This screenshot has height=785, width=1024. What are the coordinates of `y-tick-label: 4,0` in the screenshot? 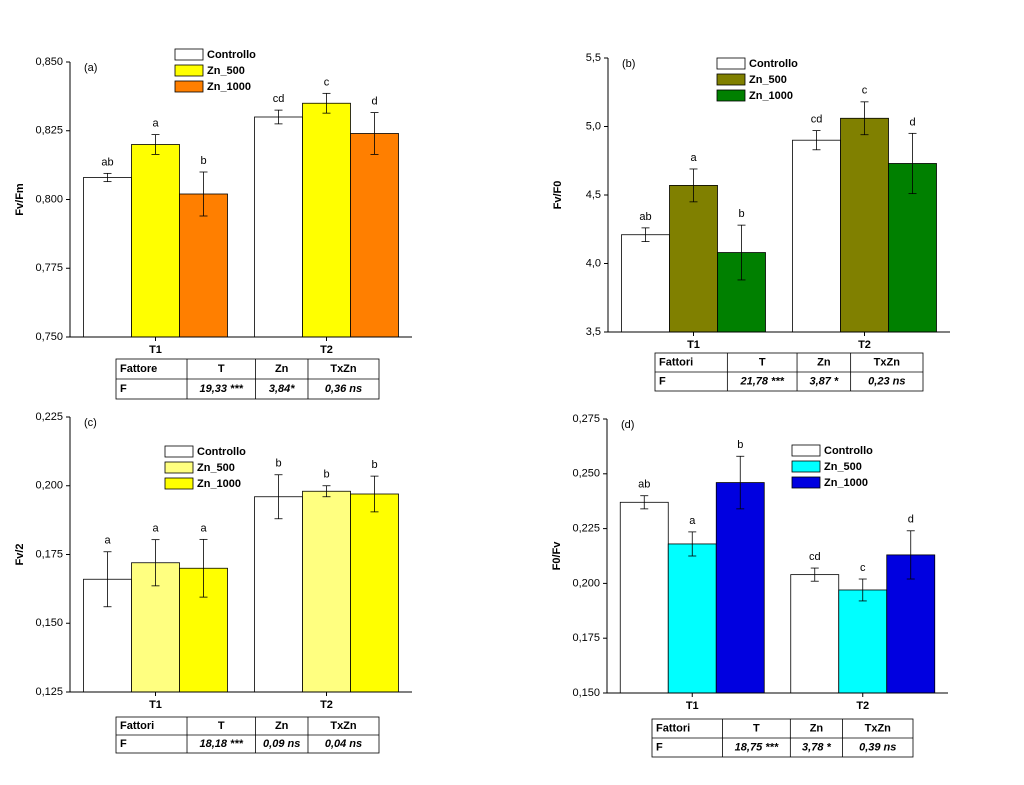 It's located at (593, 263).